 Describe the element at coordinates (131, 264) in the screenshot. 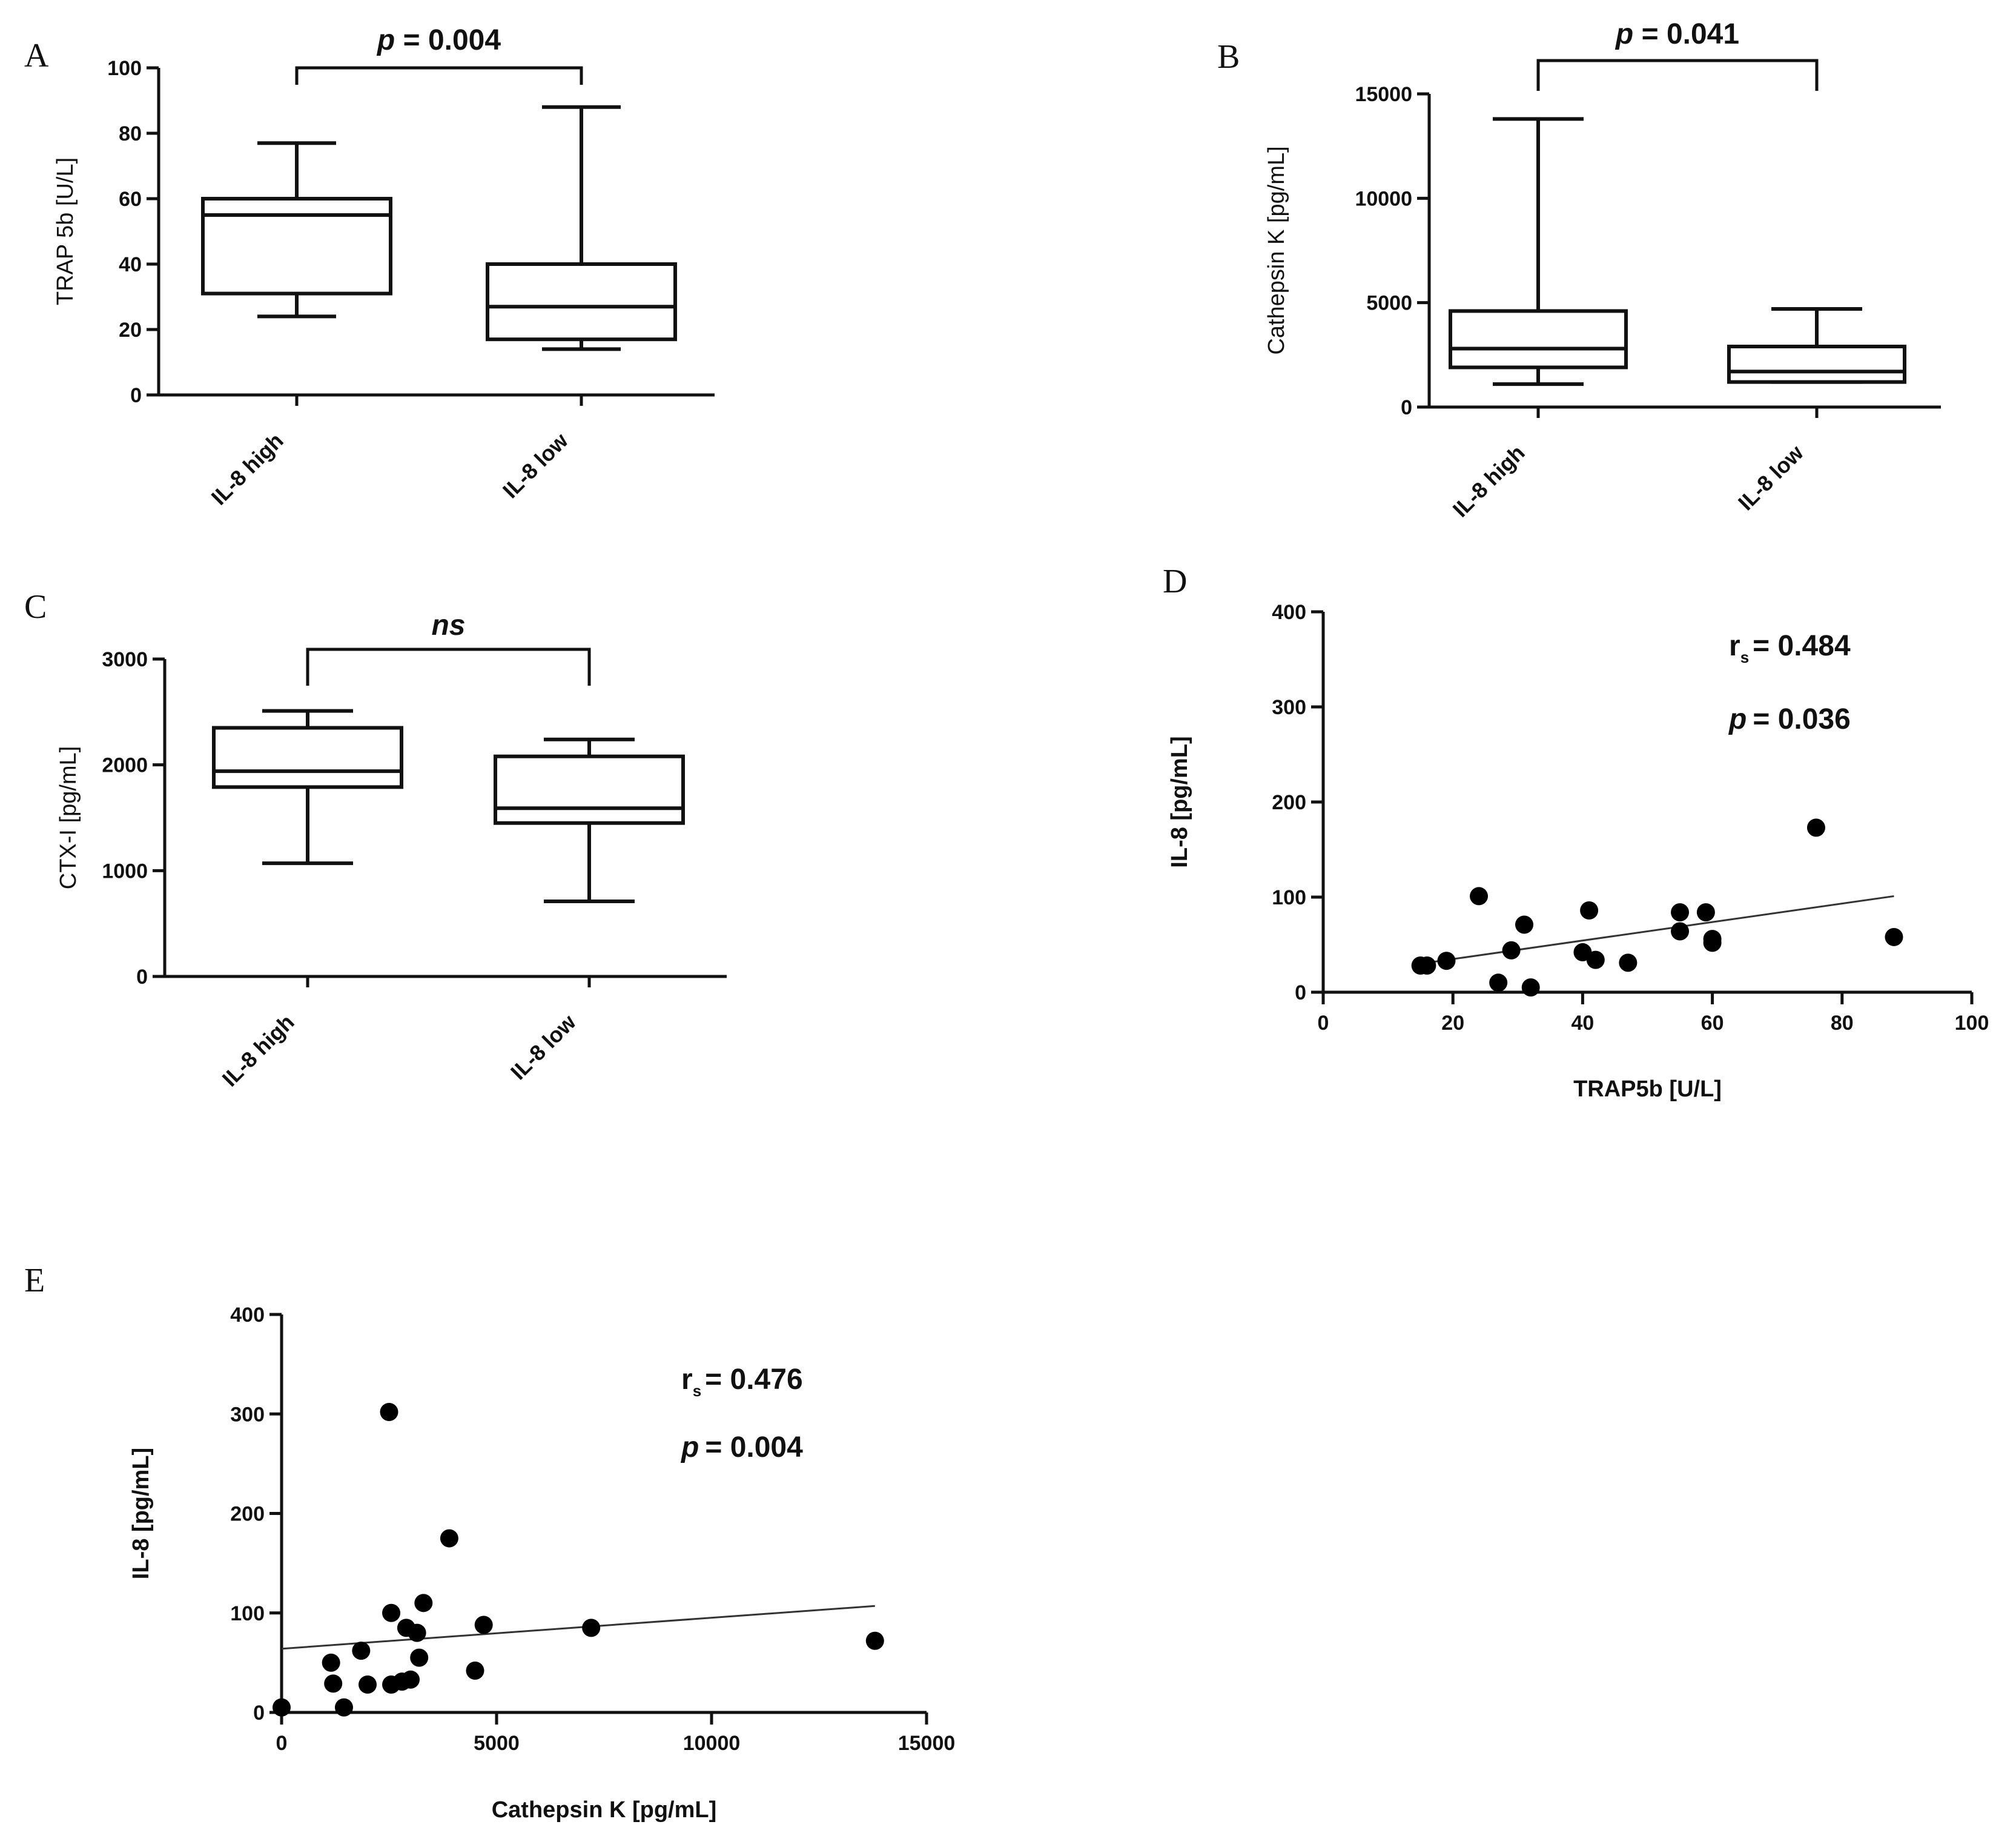

I see `panel-a-y-tick-label-2: 40` at that location.